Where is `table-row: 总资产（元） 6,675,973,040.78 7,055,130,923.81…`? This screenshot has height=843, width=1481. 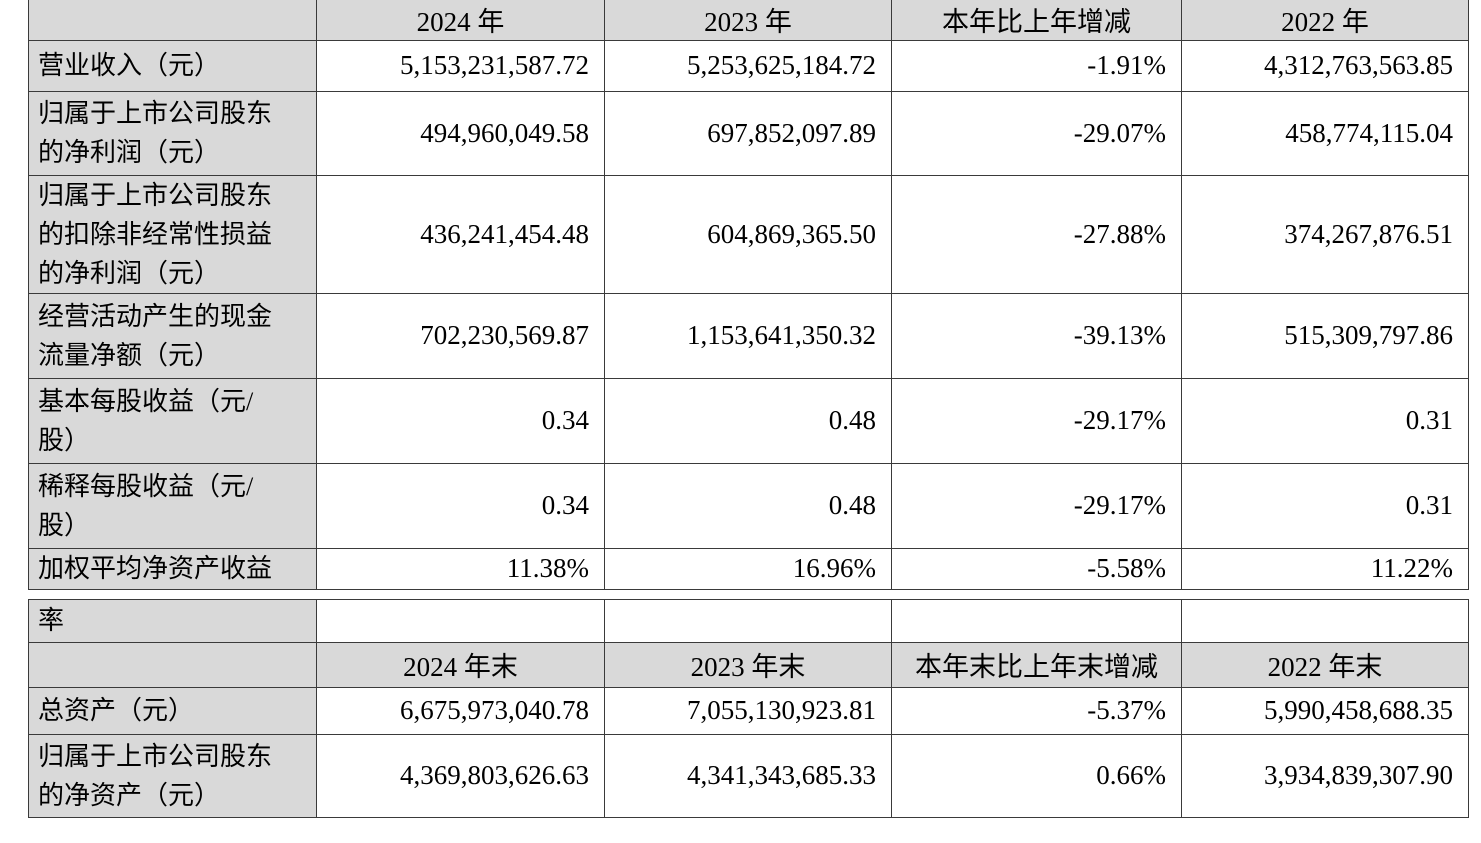
table-row: 总资产（元） 6,675,973,040.78 7,055,130,923.81… is located at coordinates (748, 710).